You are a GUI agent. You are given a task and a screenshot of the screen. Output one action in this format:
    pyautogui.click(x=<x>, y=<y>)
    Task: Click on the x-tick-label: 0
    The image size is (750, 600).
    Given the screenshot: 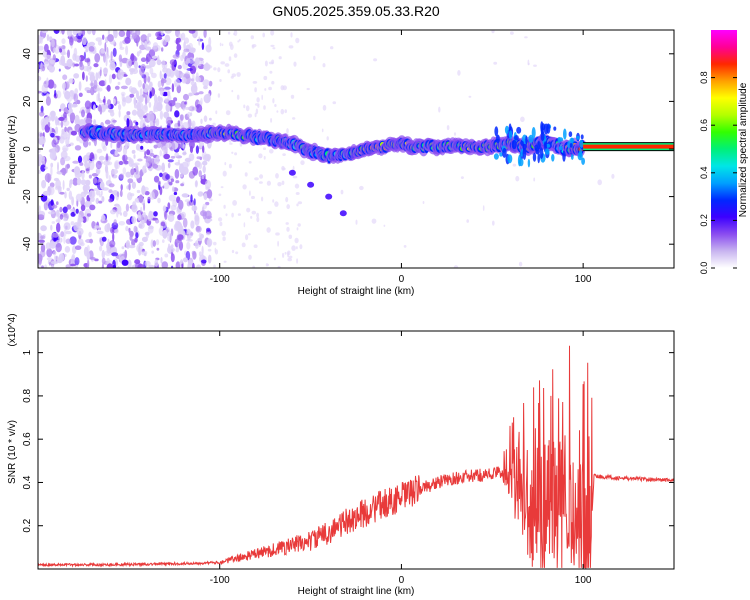 What is the action you would take?
    pyautogui.click(x=402, y=279)
    